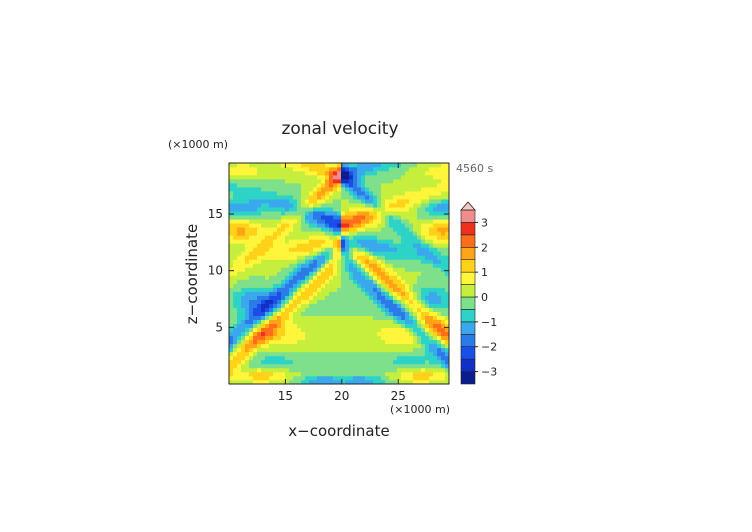  What do you see at coordinates (489, 322) in the screenshot?
I see `colorbar-tick-label: −1` at bounding box center [489, 322].